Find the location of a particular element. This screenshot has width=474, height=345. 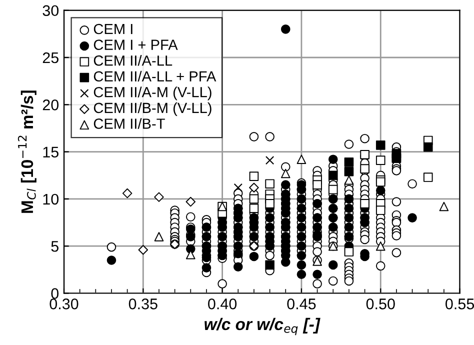

y-tick-label: 0 is located at coordinates (55, 293).